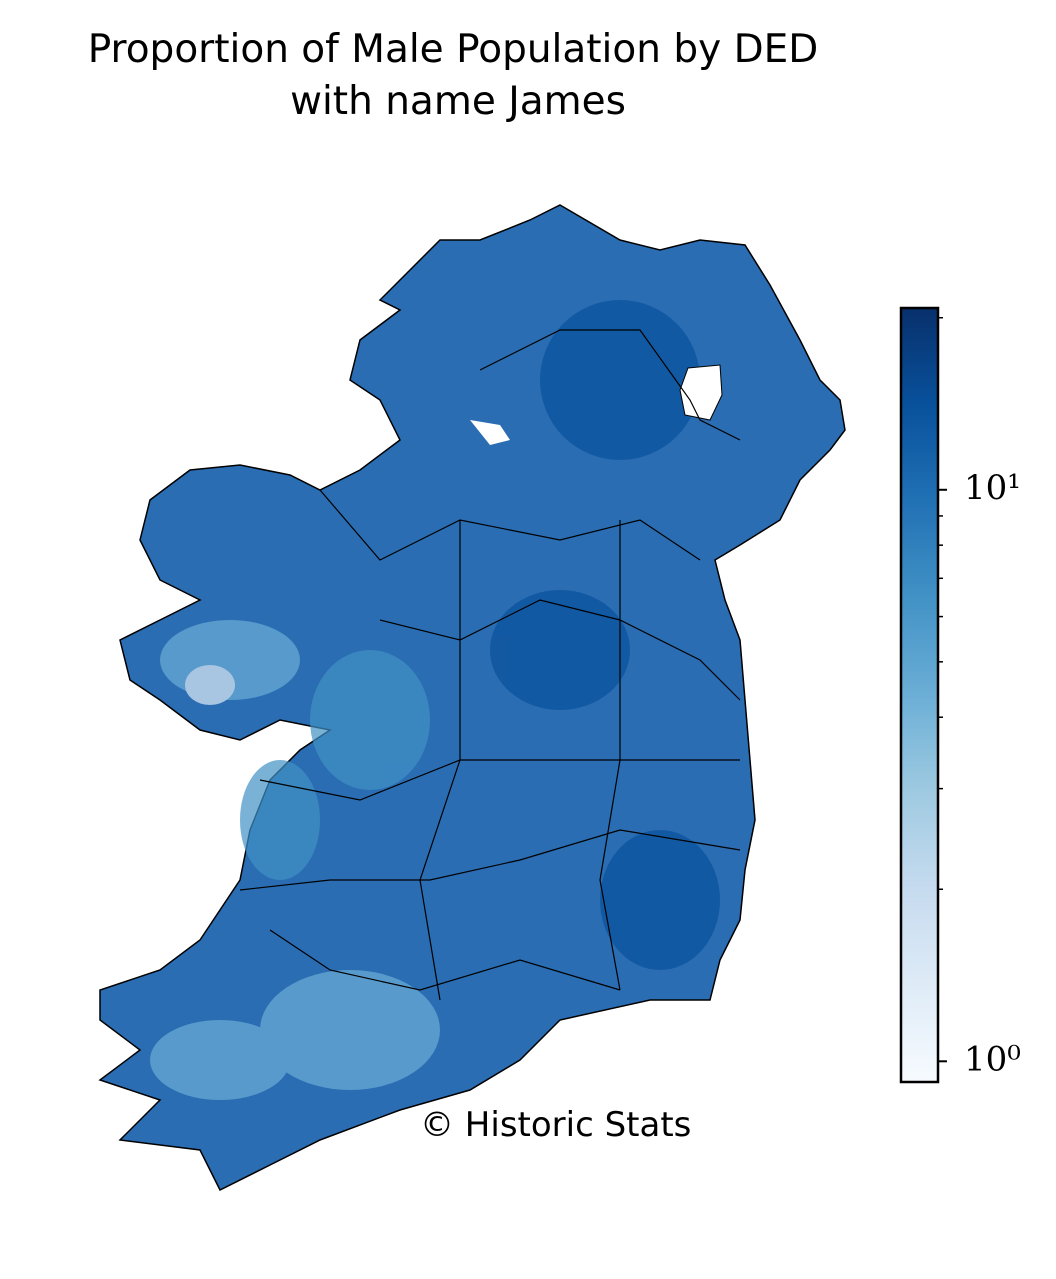  Describe the element at coordinates (992, 488) in the screenshot. I see `colorbar-tick-label: 10¹` at that location.